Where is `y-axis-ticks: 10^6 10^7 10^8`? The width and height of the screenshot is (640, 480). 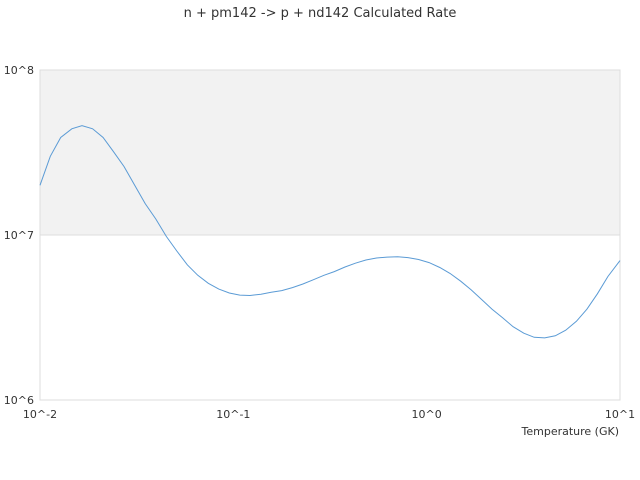 y-axis-ticks: 10^6 10^7 10^8 is located at coordinates (19, 235).